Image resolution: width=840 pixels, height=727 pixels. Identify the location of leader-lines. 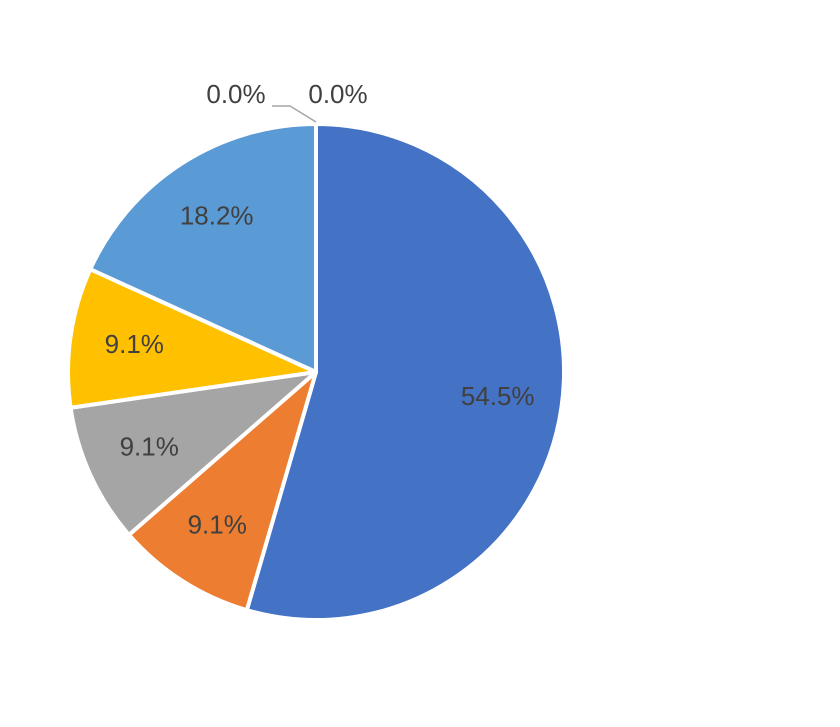
(294, 114).